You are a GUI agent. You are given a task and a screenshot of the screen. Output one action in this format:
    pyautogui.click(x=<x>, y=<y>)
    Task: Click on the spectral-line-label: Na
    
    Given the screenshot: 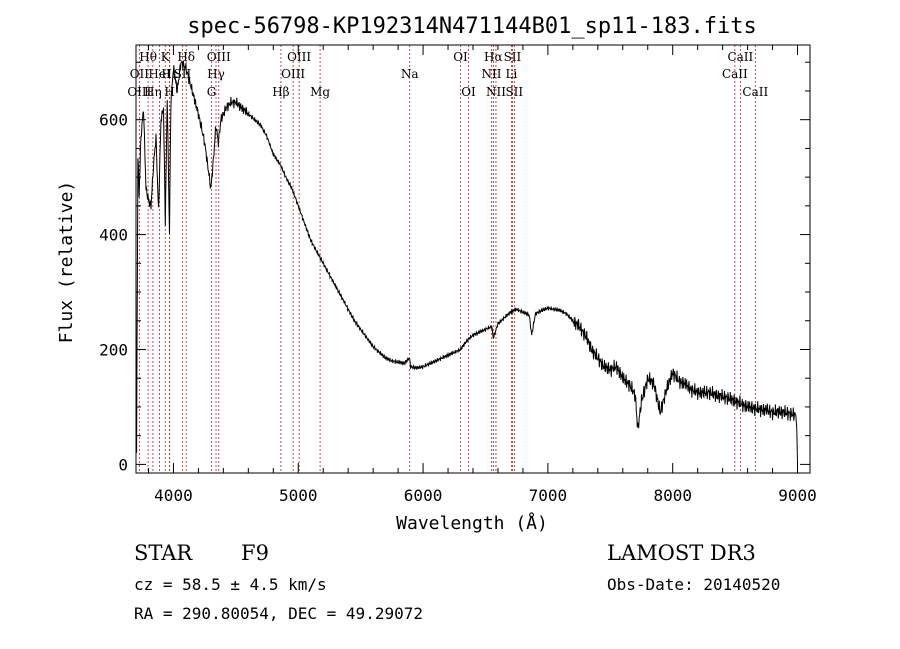 What is the action you would take?
    pyautogui.click(x=410, y=74)
    